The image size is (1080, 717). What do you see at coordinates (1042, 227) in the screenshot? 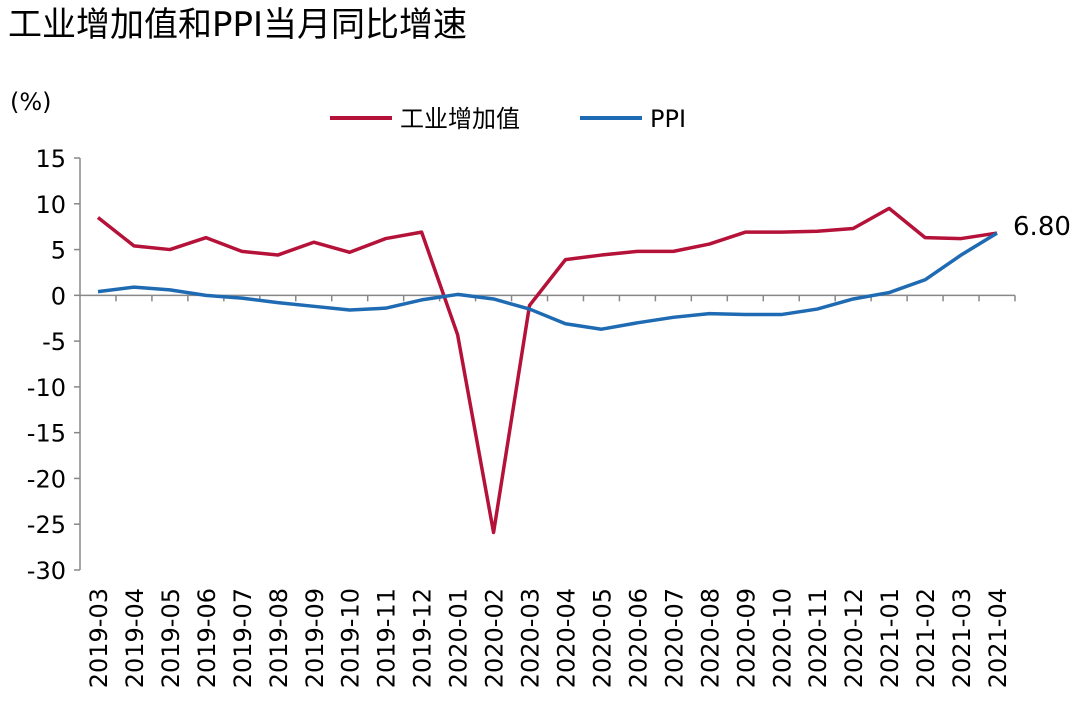
I see `data-label: 6.80` at bounding box center [1042, 227].